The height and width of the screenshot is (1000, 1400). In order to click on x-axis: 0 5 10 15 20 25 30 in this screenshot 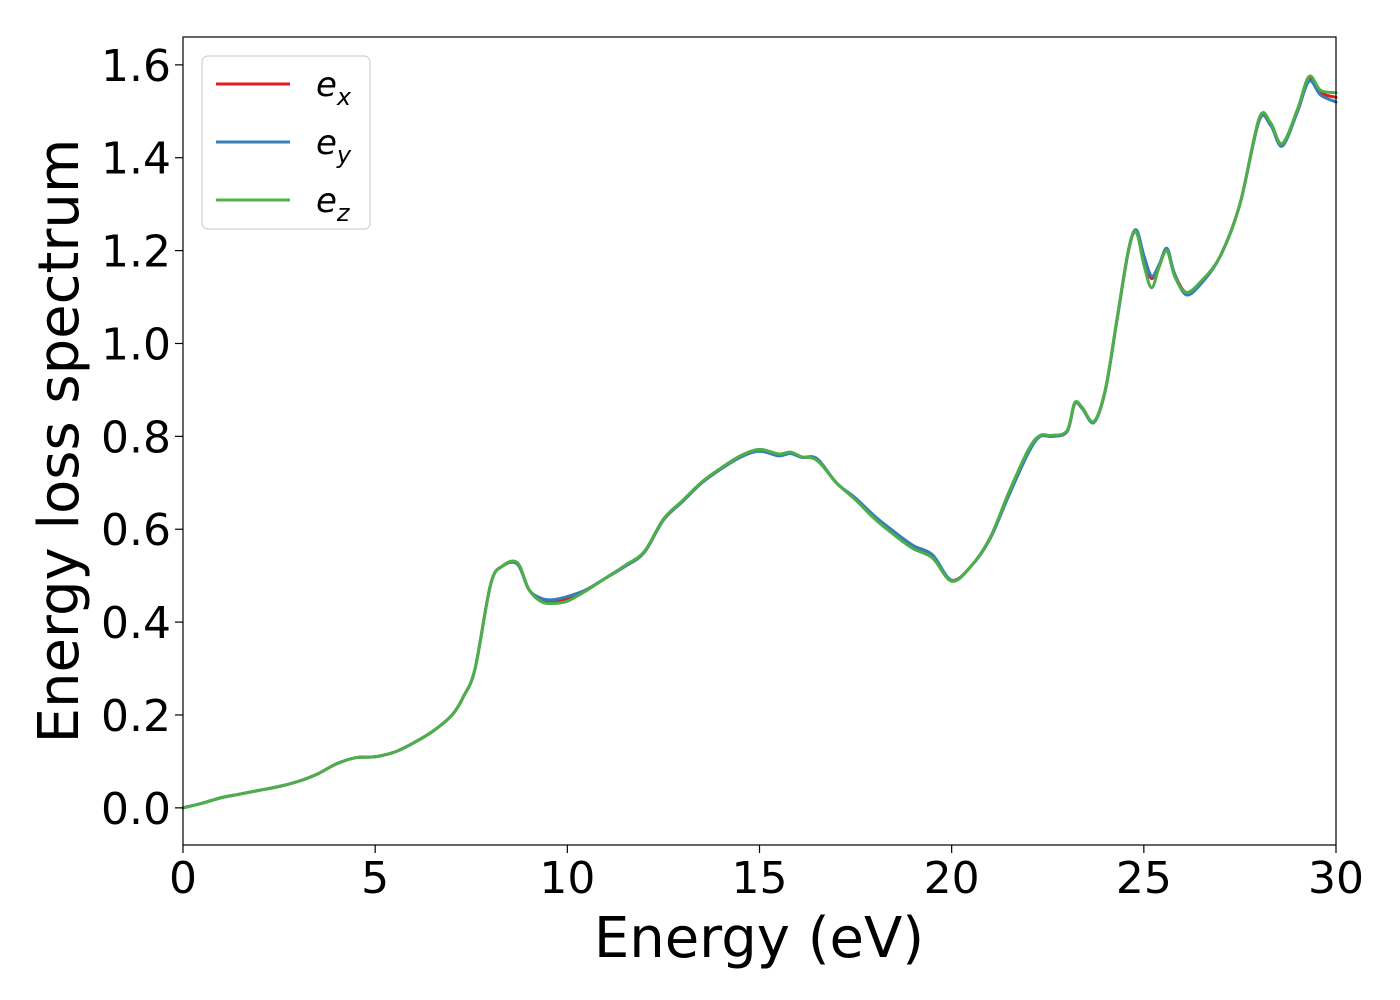, I will do `click(766, 874)`.